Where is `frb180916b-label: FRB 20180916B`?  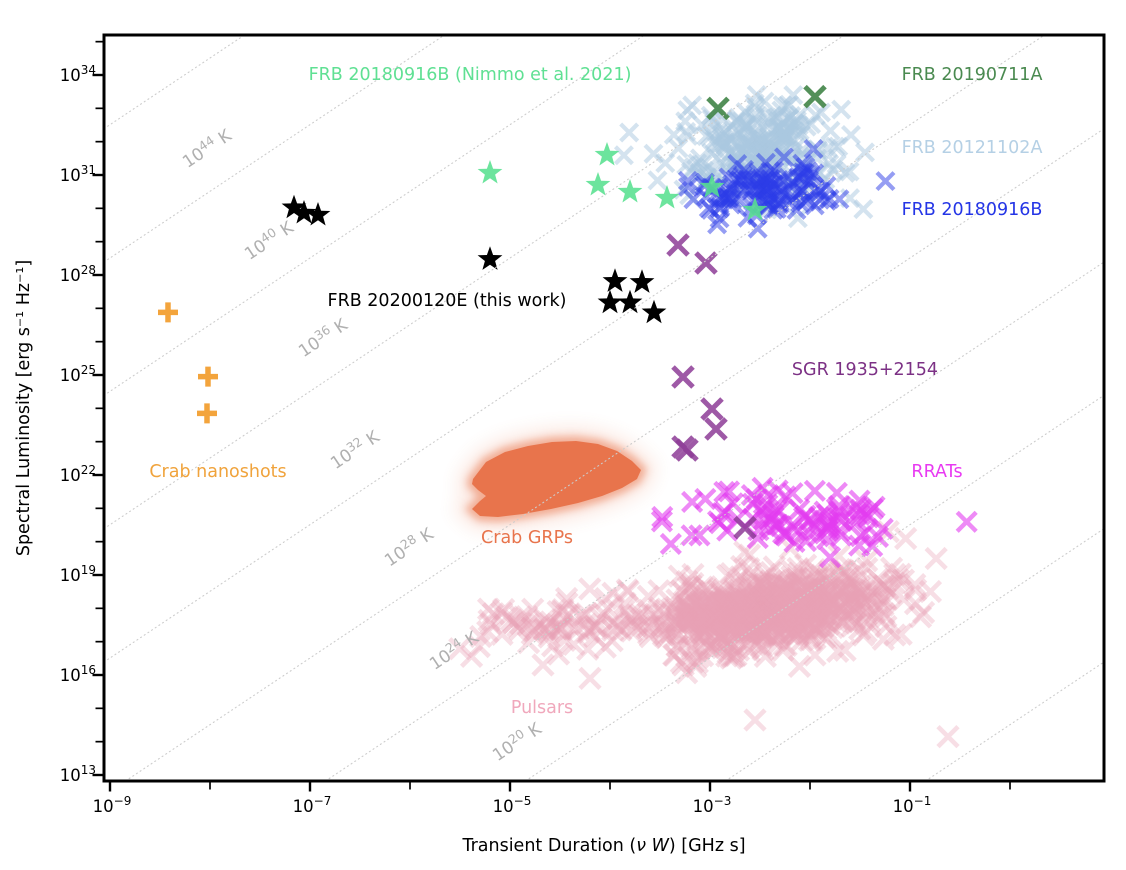
frb180916b-label: FRB 20180916B is located at coordinates (972, 210).